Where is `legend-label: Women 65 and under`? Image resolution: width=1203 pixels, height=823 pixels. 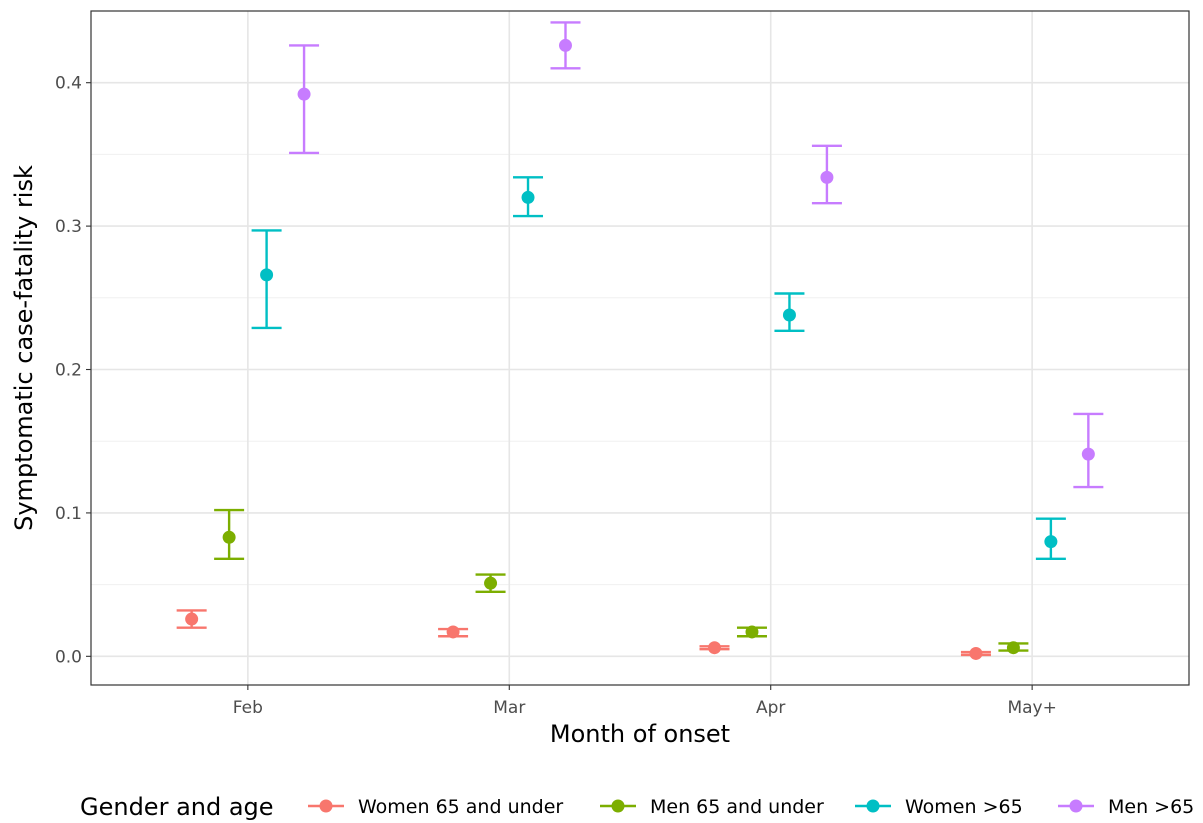 legend-label: Women 65 and under is located at coordinates (460, 807).